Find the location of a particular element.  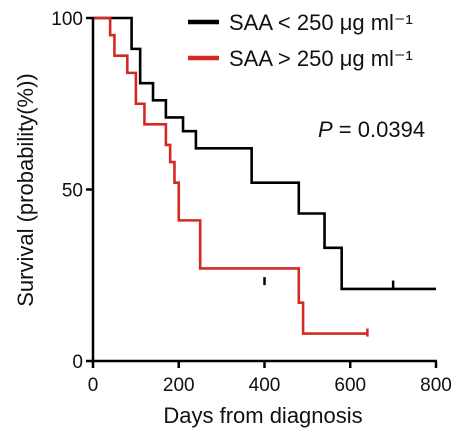

y-tick-label: 50 is located at coordinates (72, 191).